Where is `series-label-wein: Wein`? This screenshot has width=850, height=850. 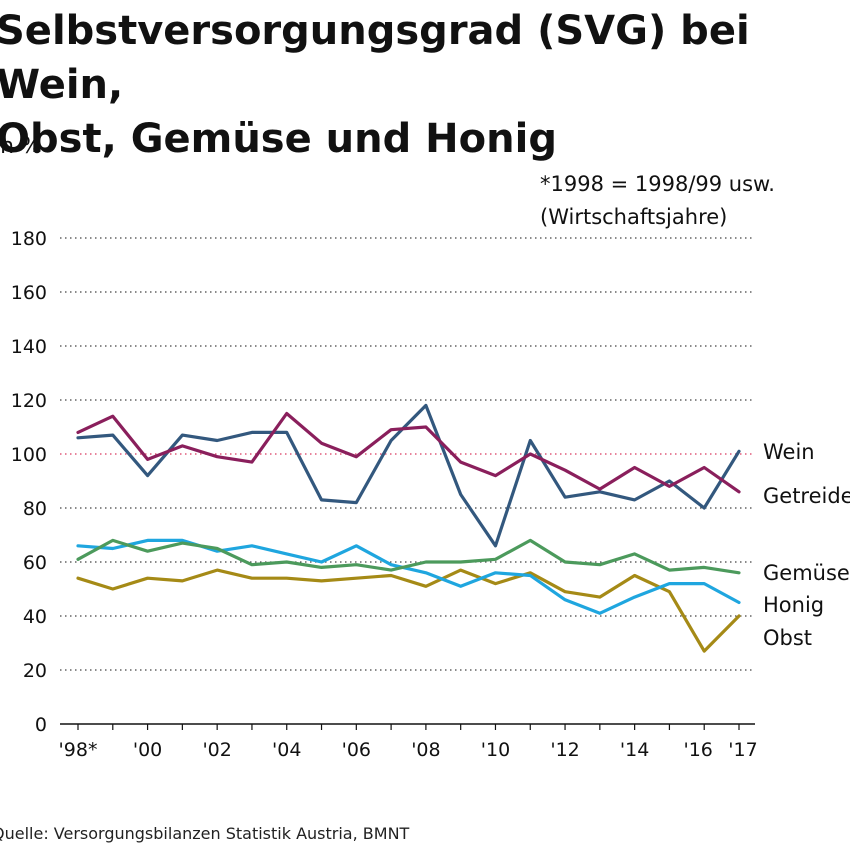
series-label-wein: Wein is located at coordinates (789, 452).